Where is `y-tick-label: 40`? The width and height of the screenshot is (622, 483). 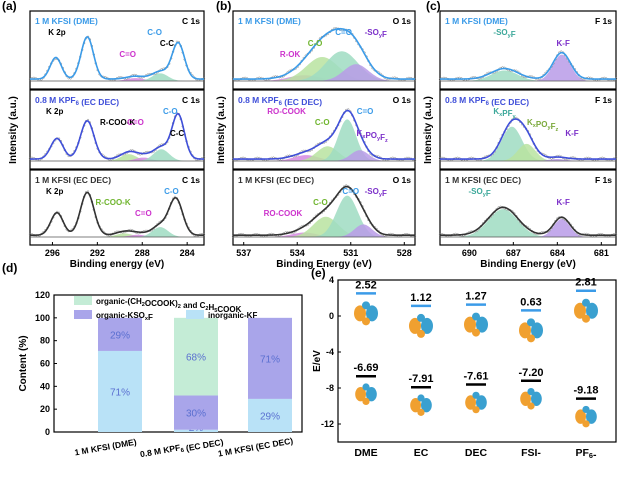 y-tick-label: 40 is located at coordinates (45, 386).